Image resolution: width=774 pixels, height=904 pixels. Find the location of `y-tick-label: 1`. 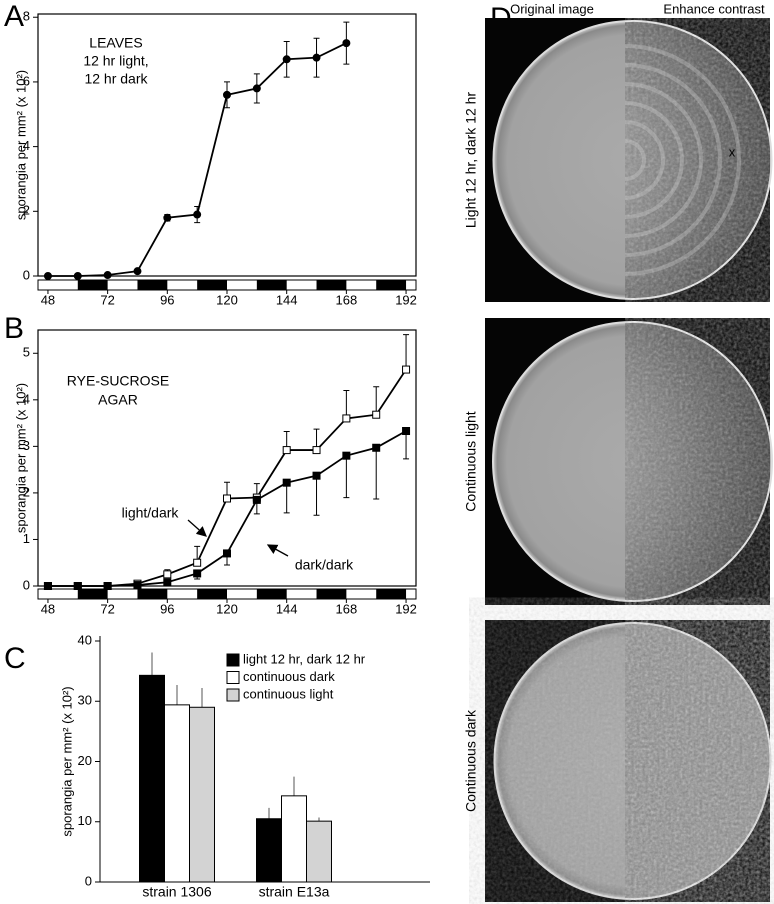

y-tick-label: 1 is located at coordinates (26, 538).